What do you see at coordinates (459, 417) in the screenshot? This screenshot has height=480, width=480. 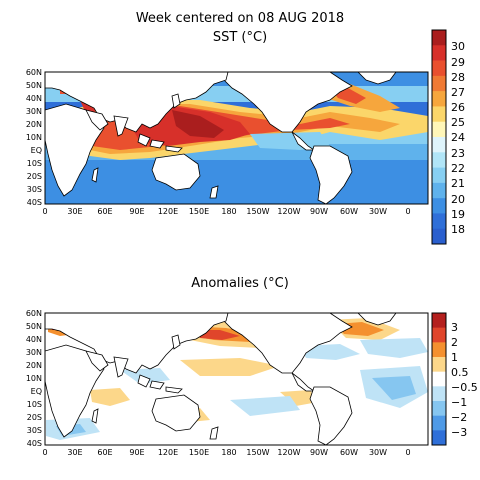 I see `anomaly-colorbar-label: −2` at bounding box center [459, 417].